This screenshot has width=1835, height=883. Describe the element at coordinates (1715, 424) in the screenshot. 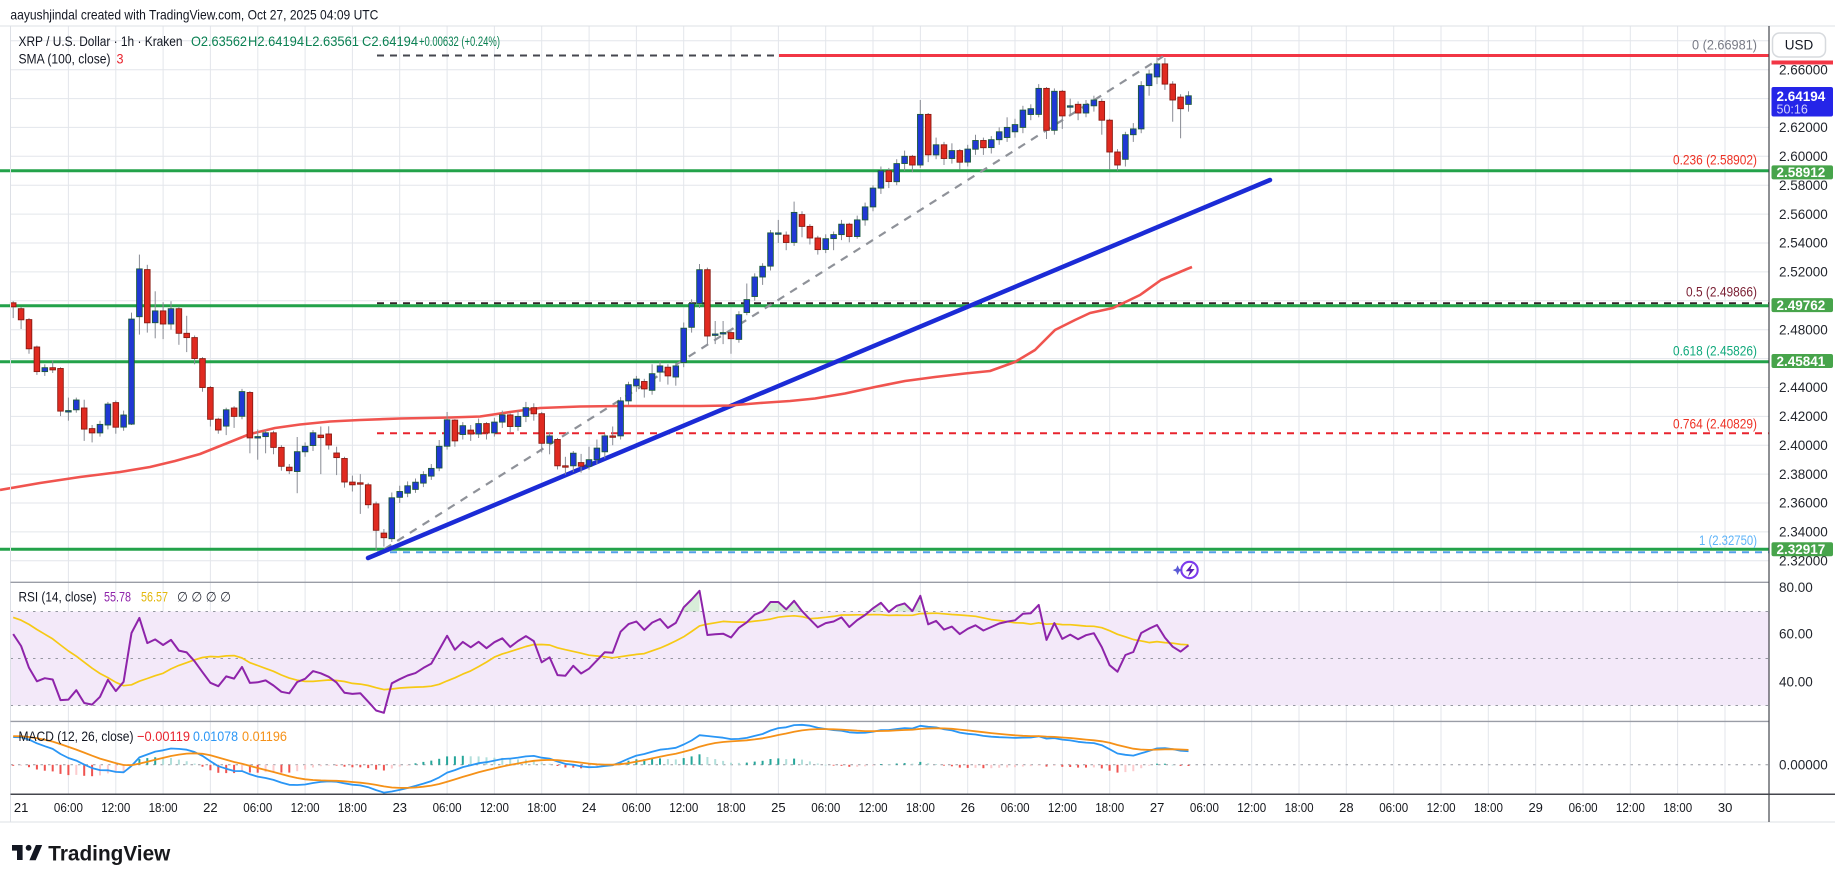

I see `svg-text: 0.764 (2.40829)` at that location.